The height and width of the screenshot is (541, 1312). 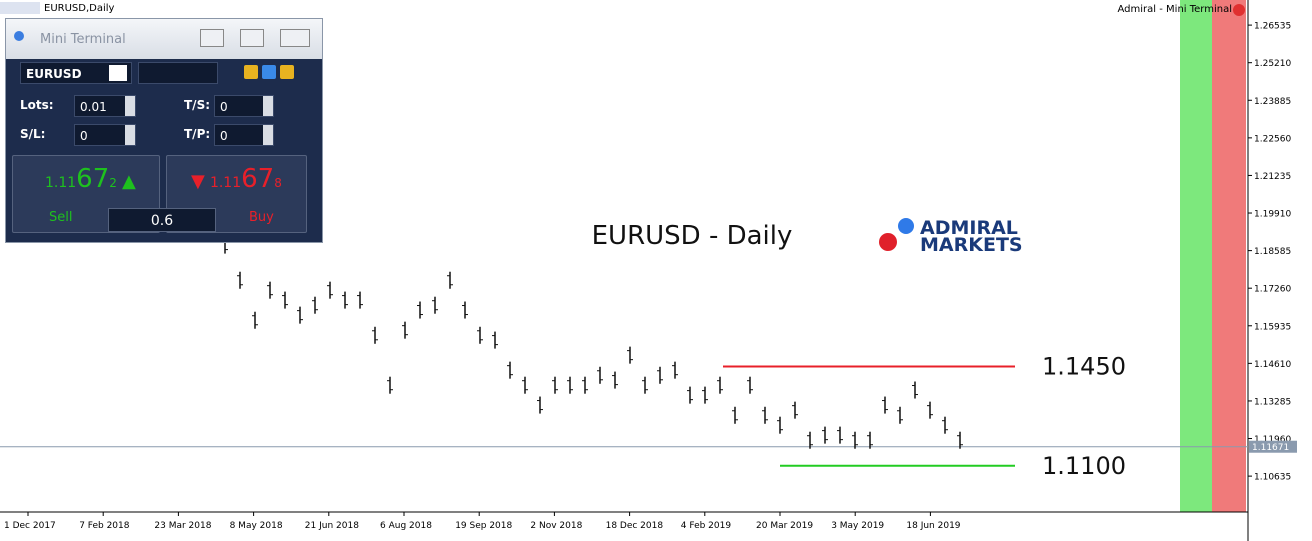 What do you see at coordinates (1272, 139) in the screenshot?
I see `y-tick-label: 1.22560` at bounding box center [1272, 139].